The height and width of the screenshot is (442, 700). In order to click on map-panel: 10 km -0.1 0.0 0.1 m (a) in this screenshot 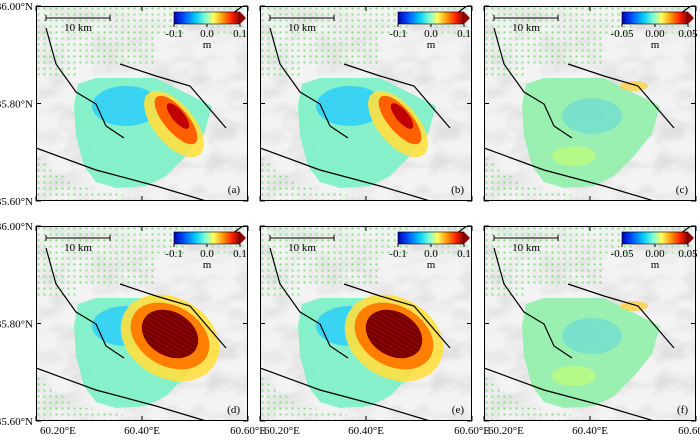, I will do `click(142, 103)`.